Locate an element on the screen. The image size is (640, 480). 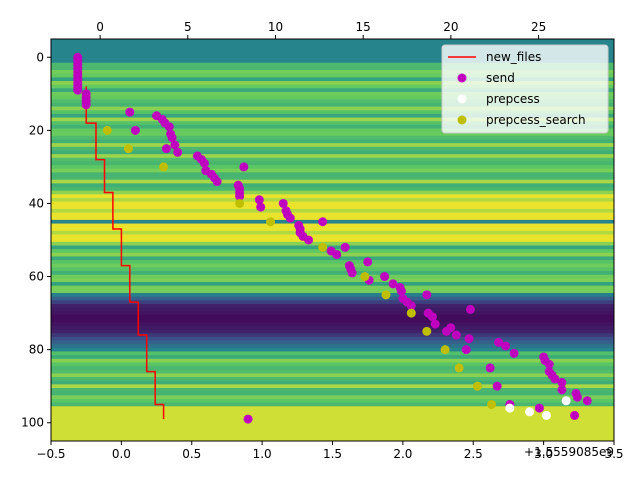
legend-label-new_files: new_files is located at coordinates (513, 57).